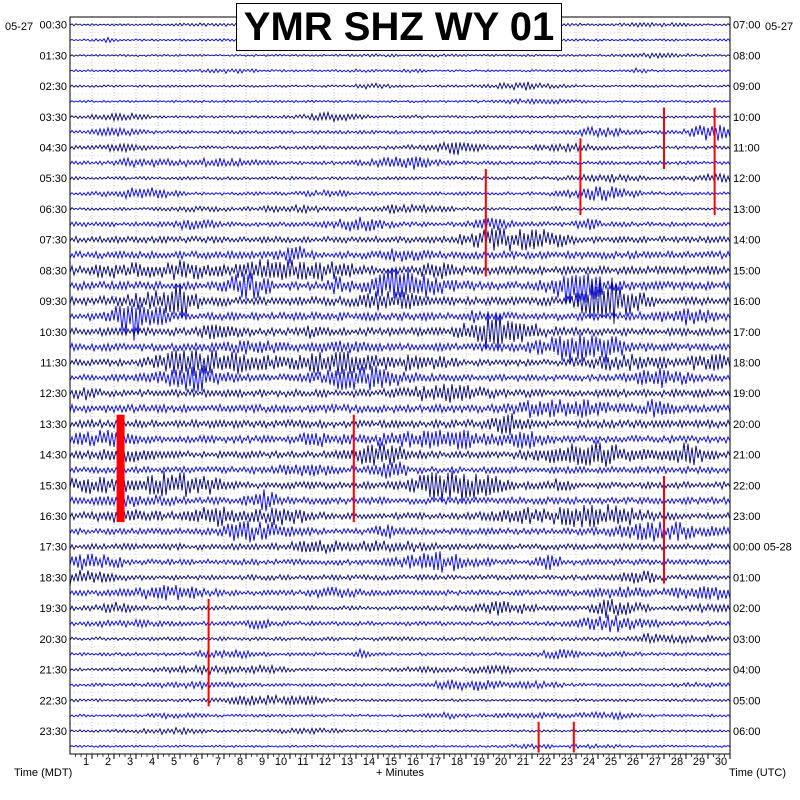 Image resolution: width=800 pixels, height=800 pixels. Describe the element at coordinates (589, 762) in the screenshot. I see `x-tick-label: 24` at that location.